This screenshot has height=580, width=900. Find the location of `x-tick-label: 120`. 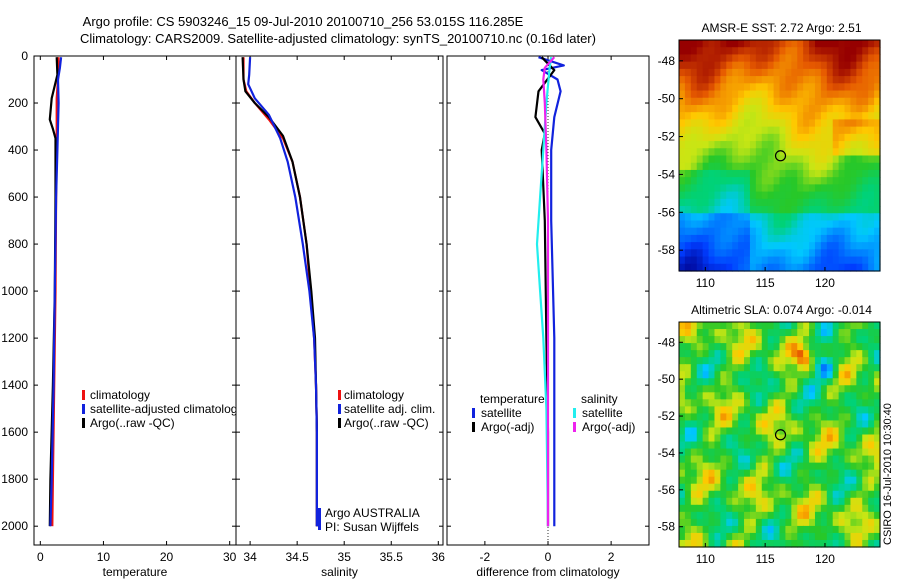

x-tick-label: 120 is located at coordinates (825, 559).